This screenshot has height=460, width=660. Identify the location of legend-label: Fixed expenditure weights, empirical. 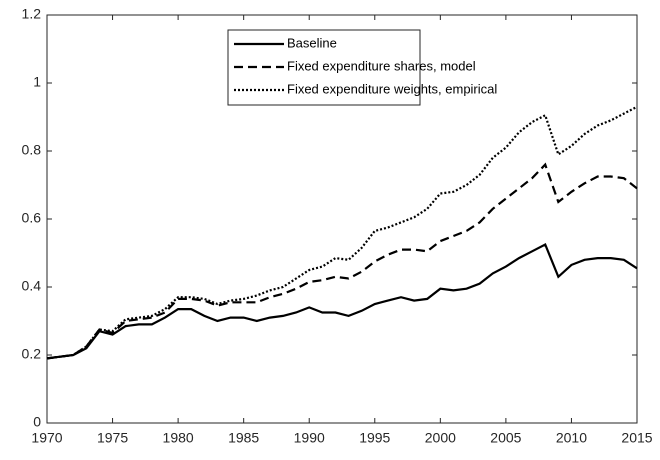
(392, 88).